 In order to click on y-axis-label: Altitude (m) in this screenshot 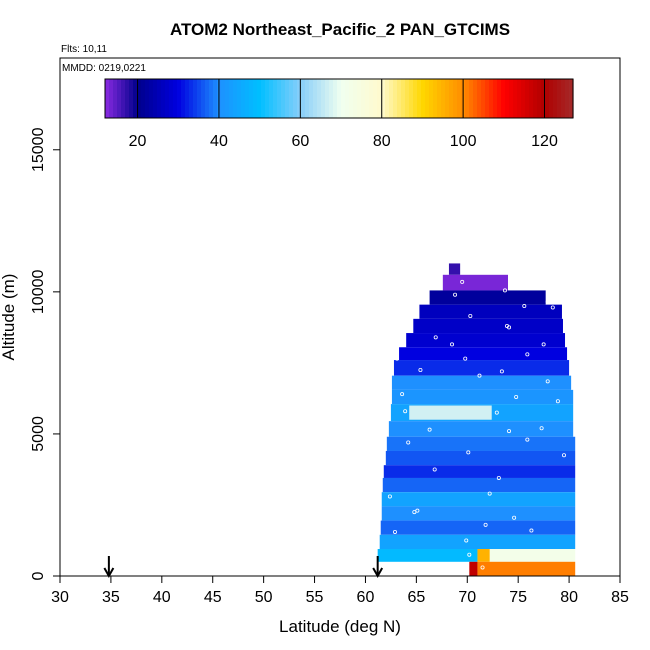, I will do `click(9, 317)`.